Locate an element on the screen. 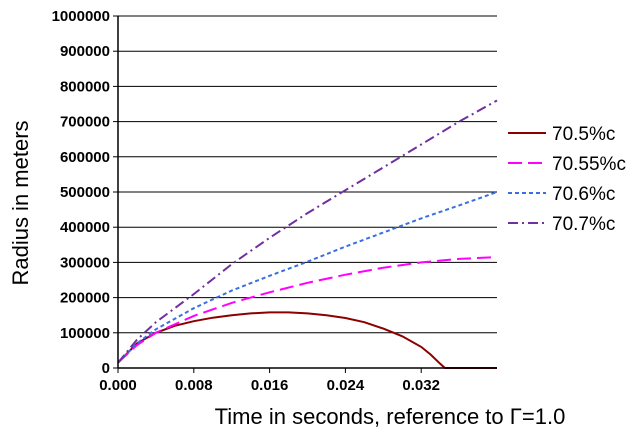  y-tick-label: 1000000 is located at coordinates (81, 16).